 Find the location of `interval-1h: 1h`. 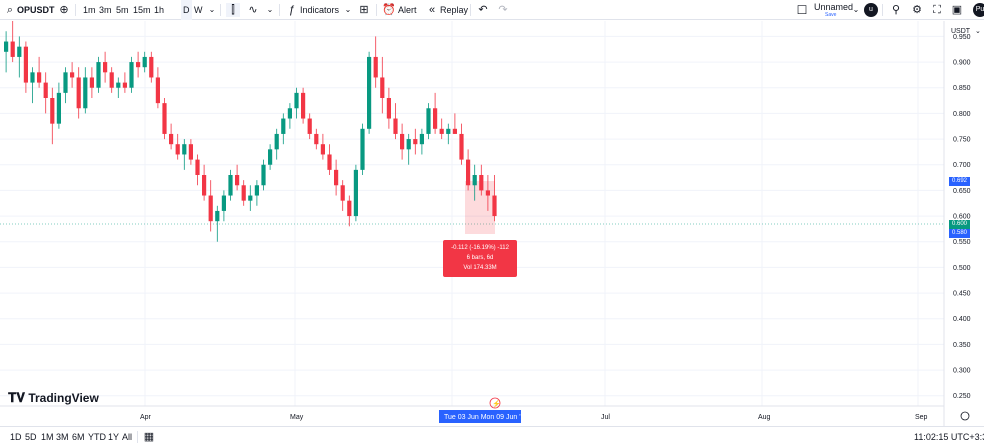

interval-1h: 1h is located at coordinates (159, 10).